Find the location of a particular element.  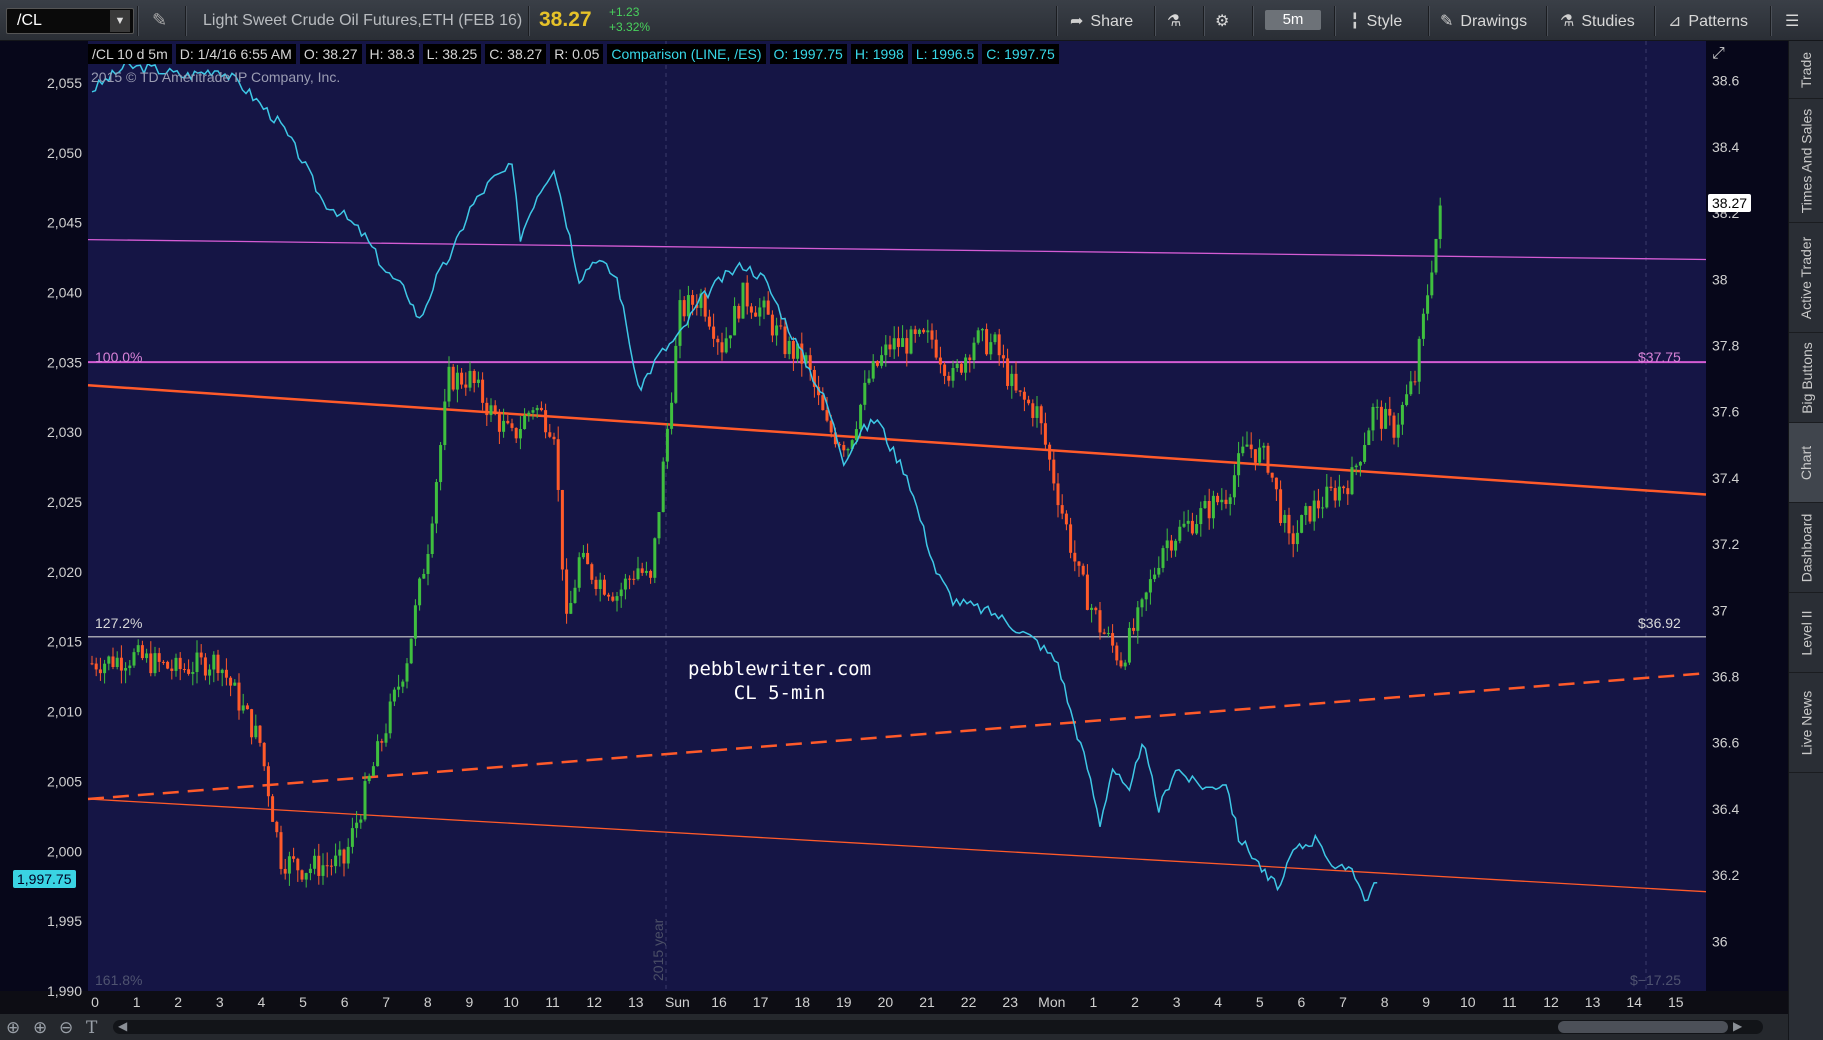

comparison-label: Comparison (LINE, /ES) is located at coordinates (686, 54).